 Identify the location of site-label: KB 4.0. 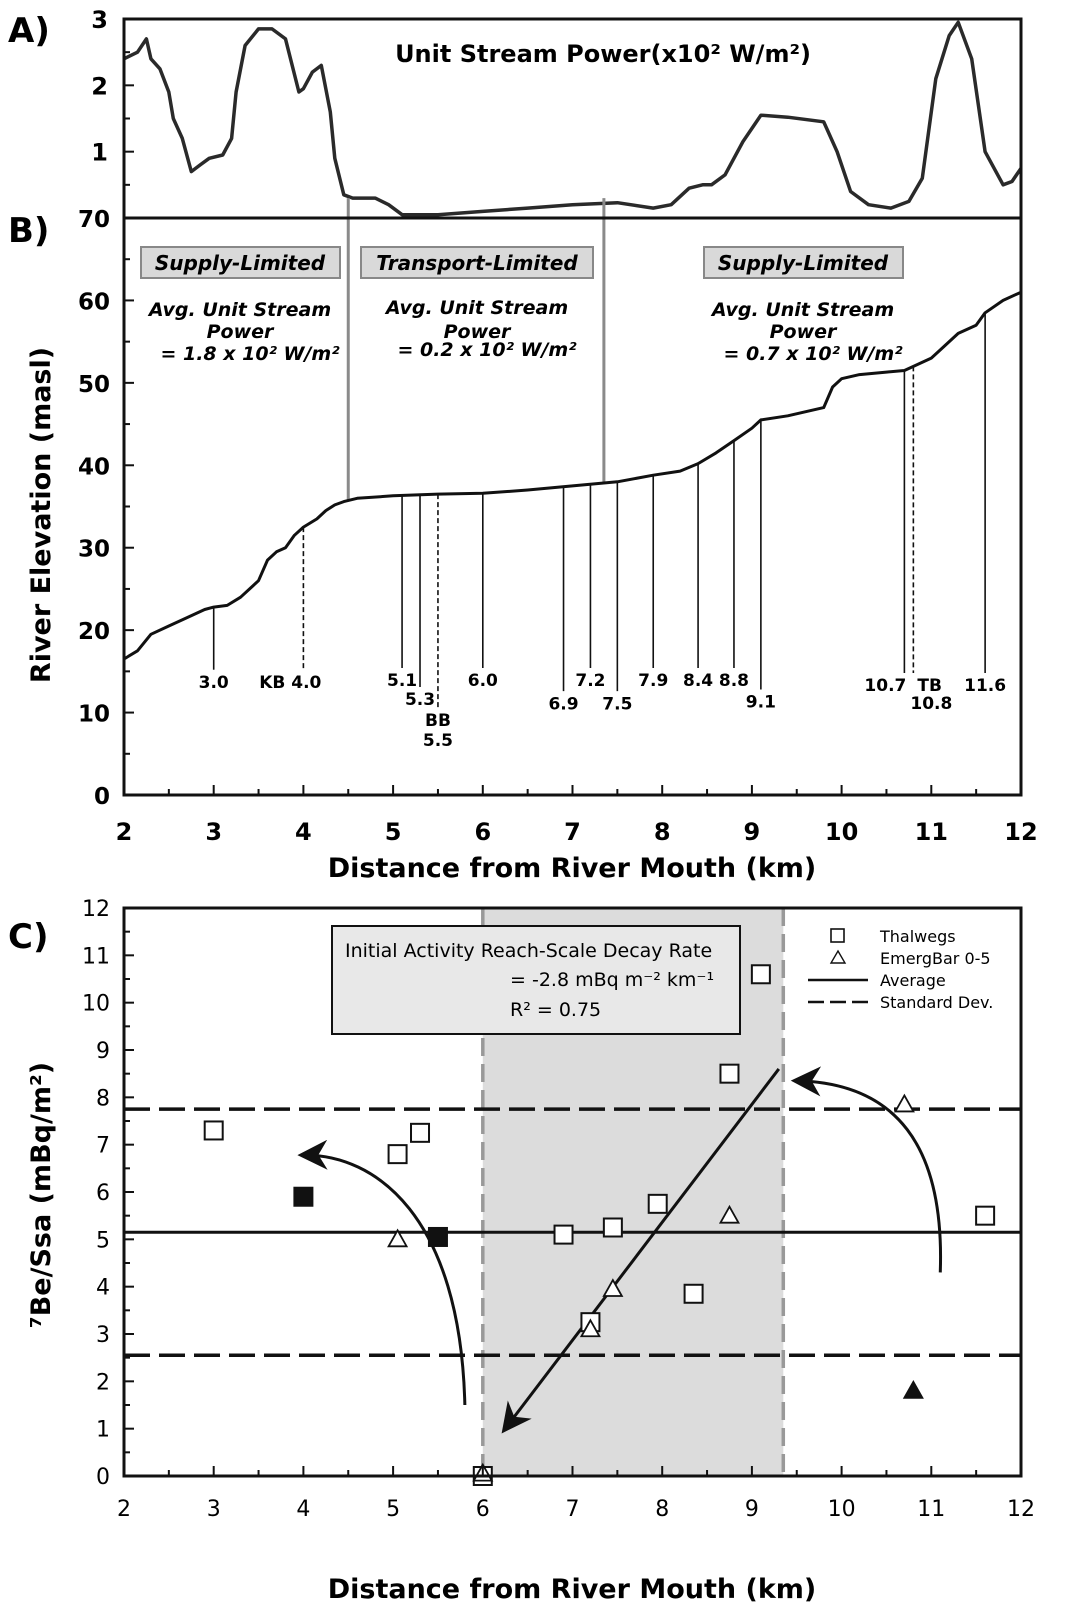
(290, 683).